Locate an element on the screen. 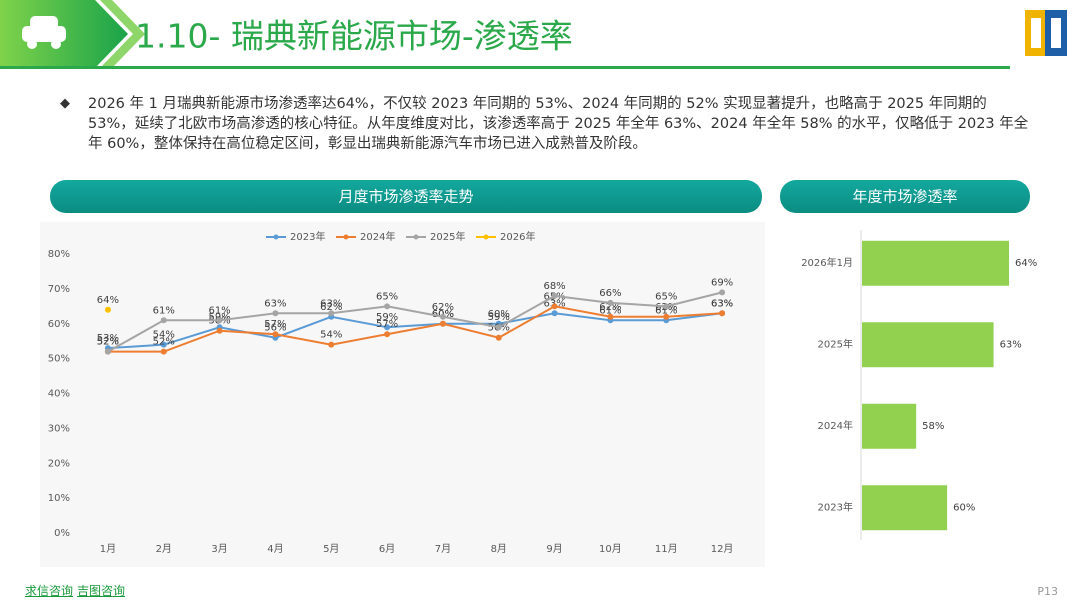 The width and height of the screenshot is (1080, 607). footer-link: 求信咨询 is located at coordinates (49, 591).